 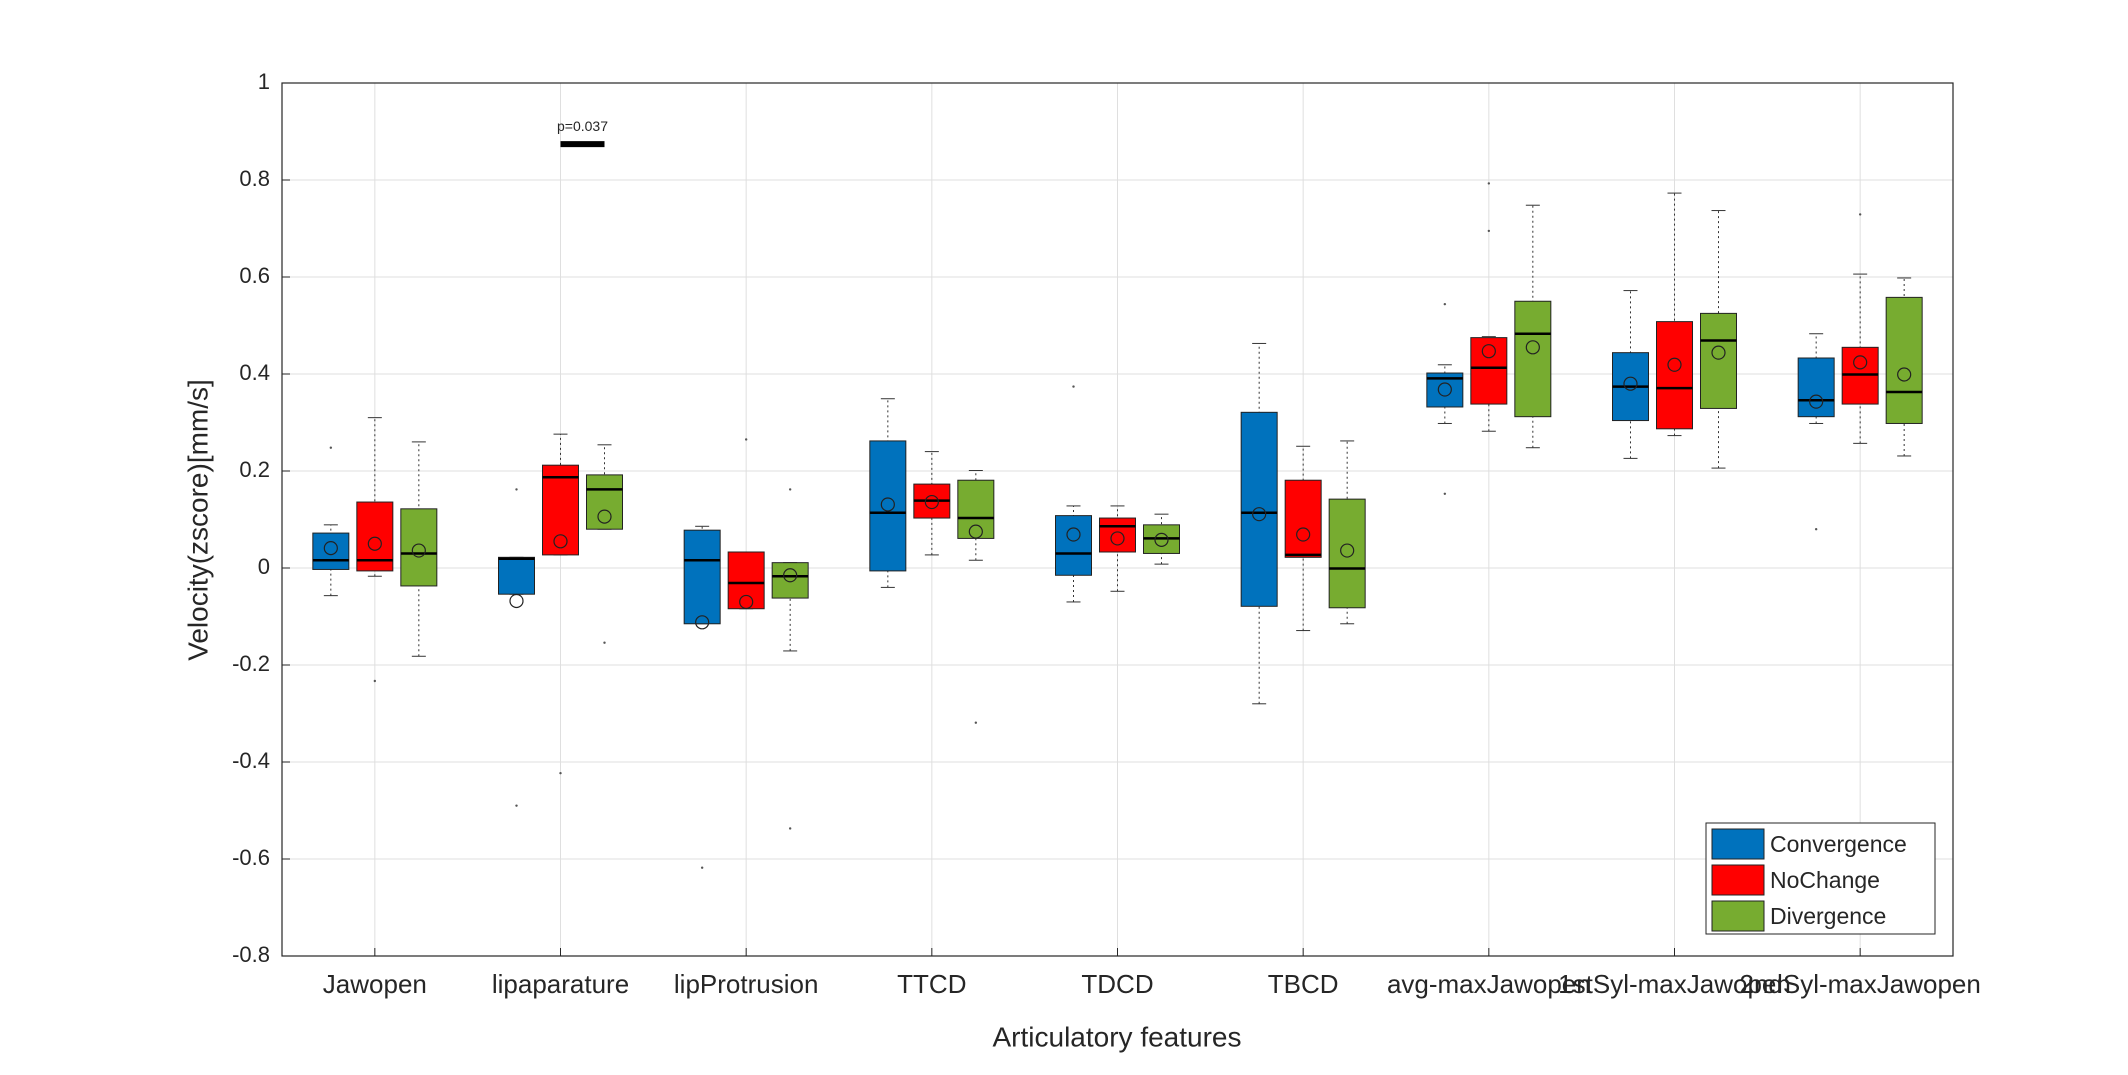 What do you see at coordinates (254, 372) in the screenshot?
I see `y-tick-label: 0.4` at bounding box center [254, 372].